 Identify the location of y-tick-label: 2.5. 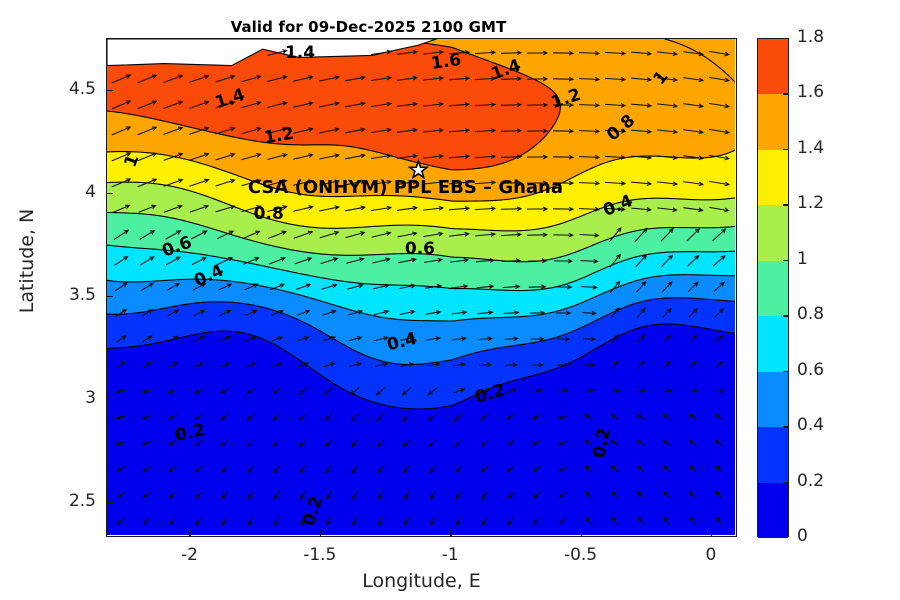
(82, 500).